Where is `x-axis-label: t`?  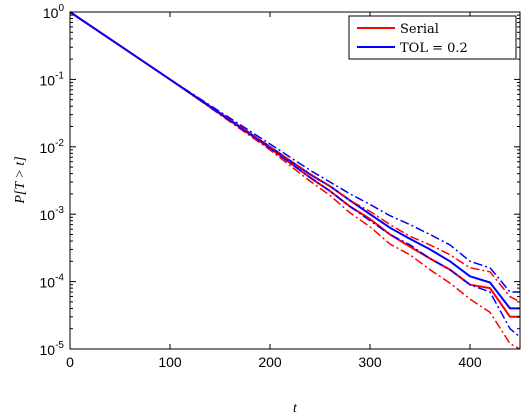 x-axis-label: t is located at coordinates (295, 408).